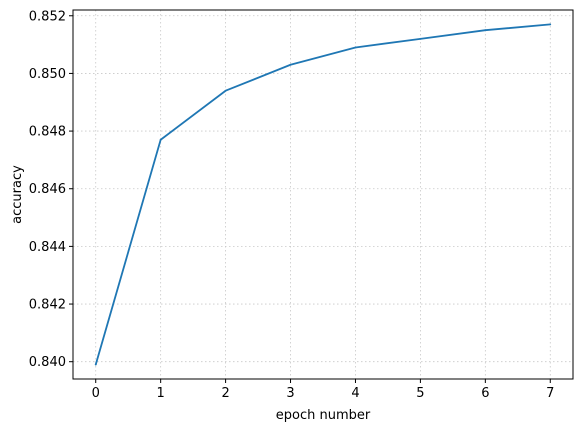  What do you see at coordinates (47, 16) in the screenshot?
I see `y-tick-label: 0.852` at bounding box center [47, 16].